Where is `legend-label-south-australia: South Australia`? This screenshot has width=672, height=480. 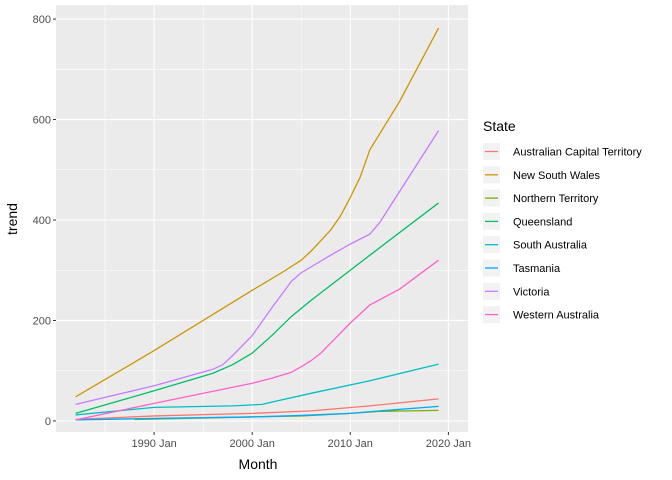
legend-label-south-australia: South Australia is located at coordinates (550, 246).